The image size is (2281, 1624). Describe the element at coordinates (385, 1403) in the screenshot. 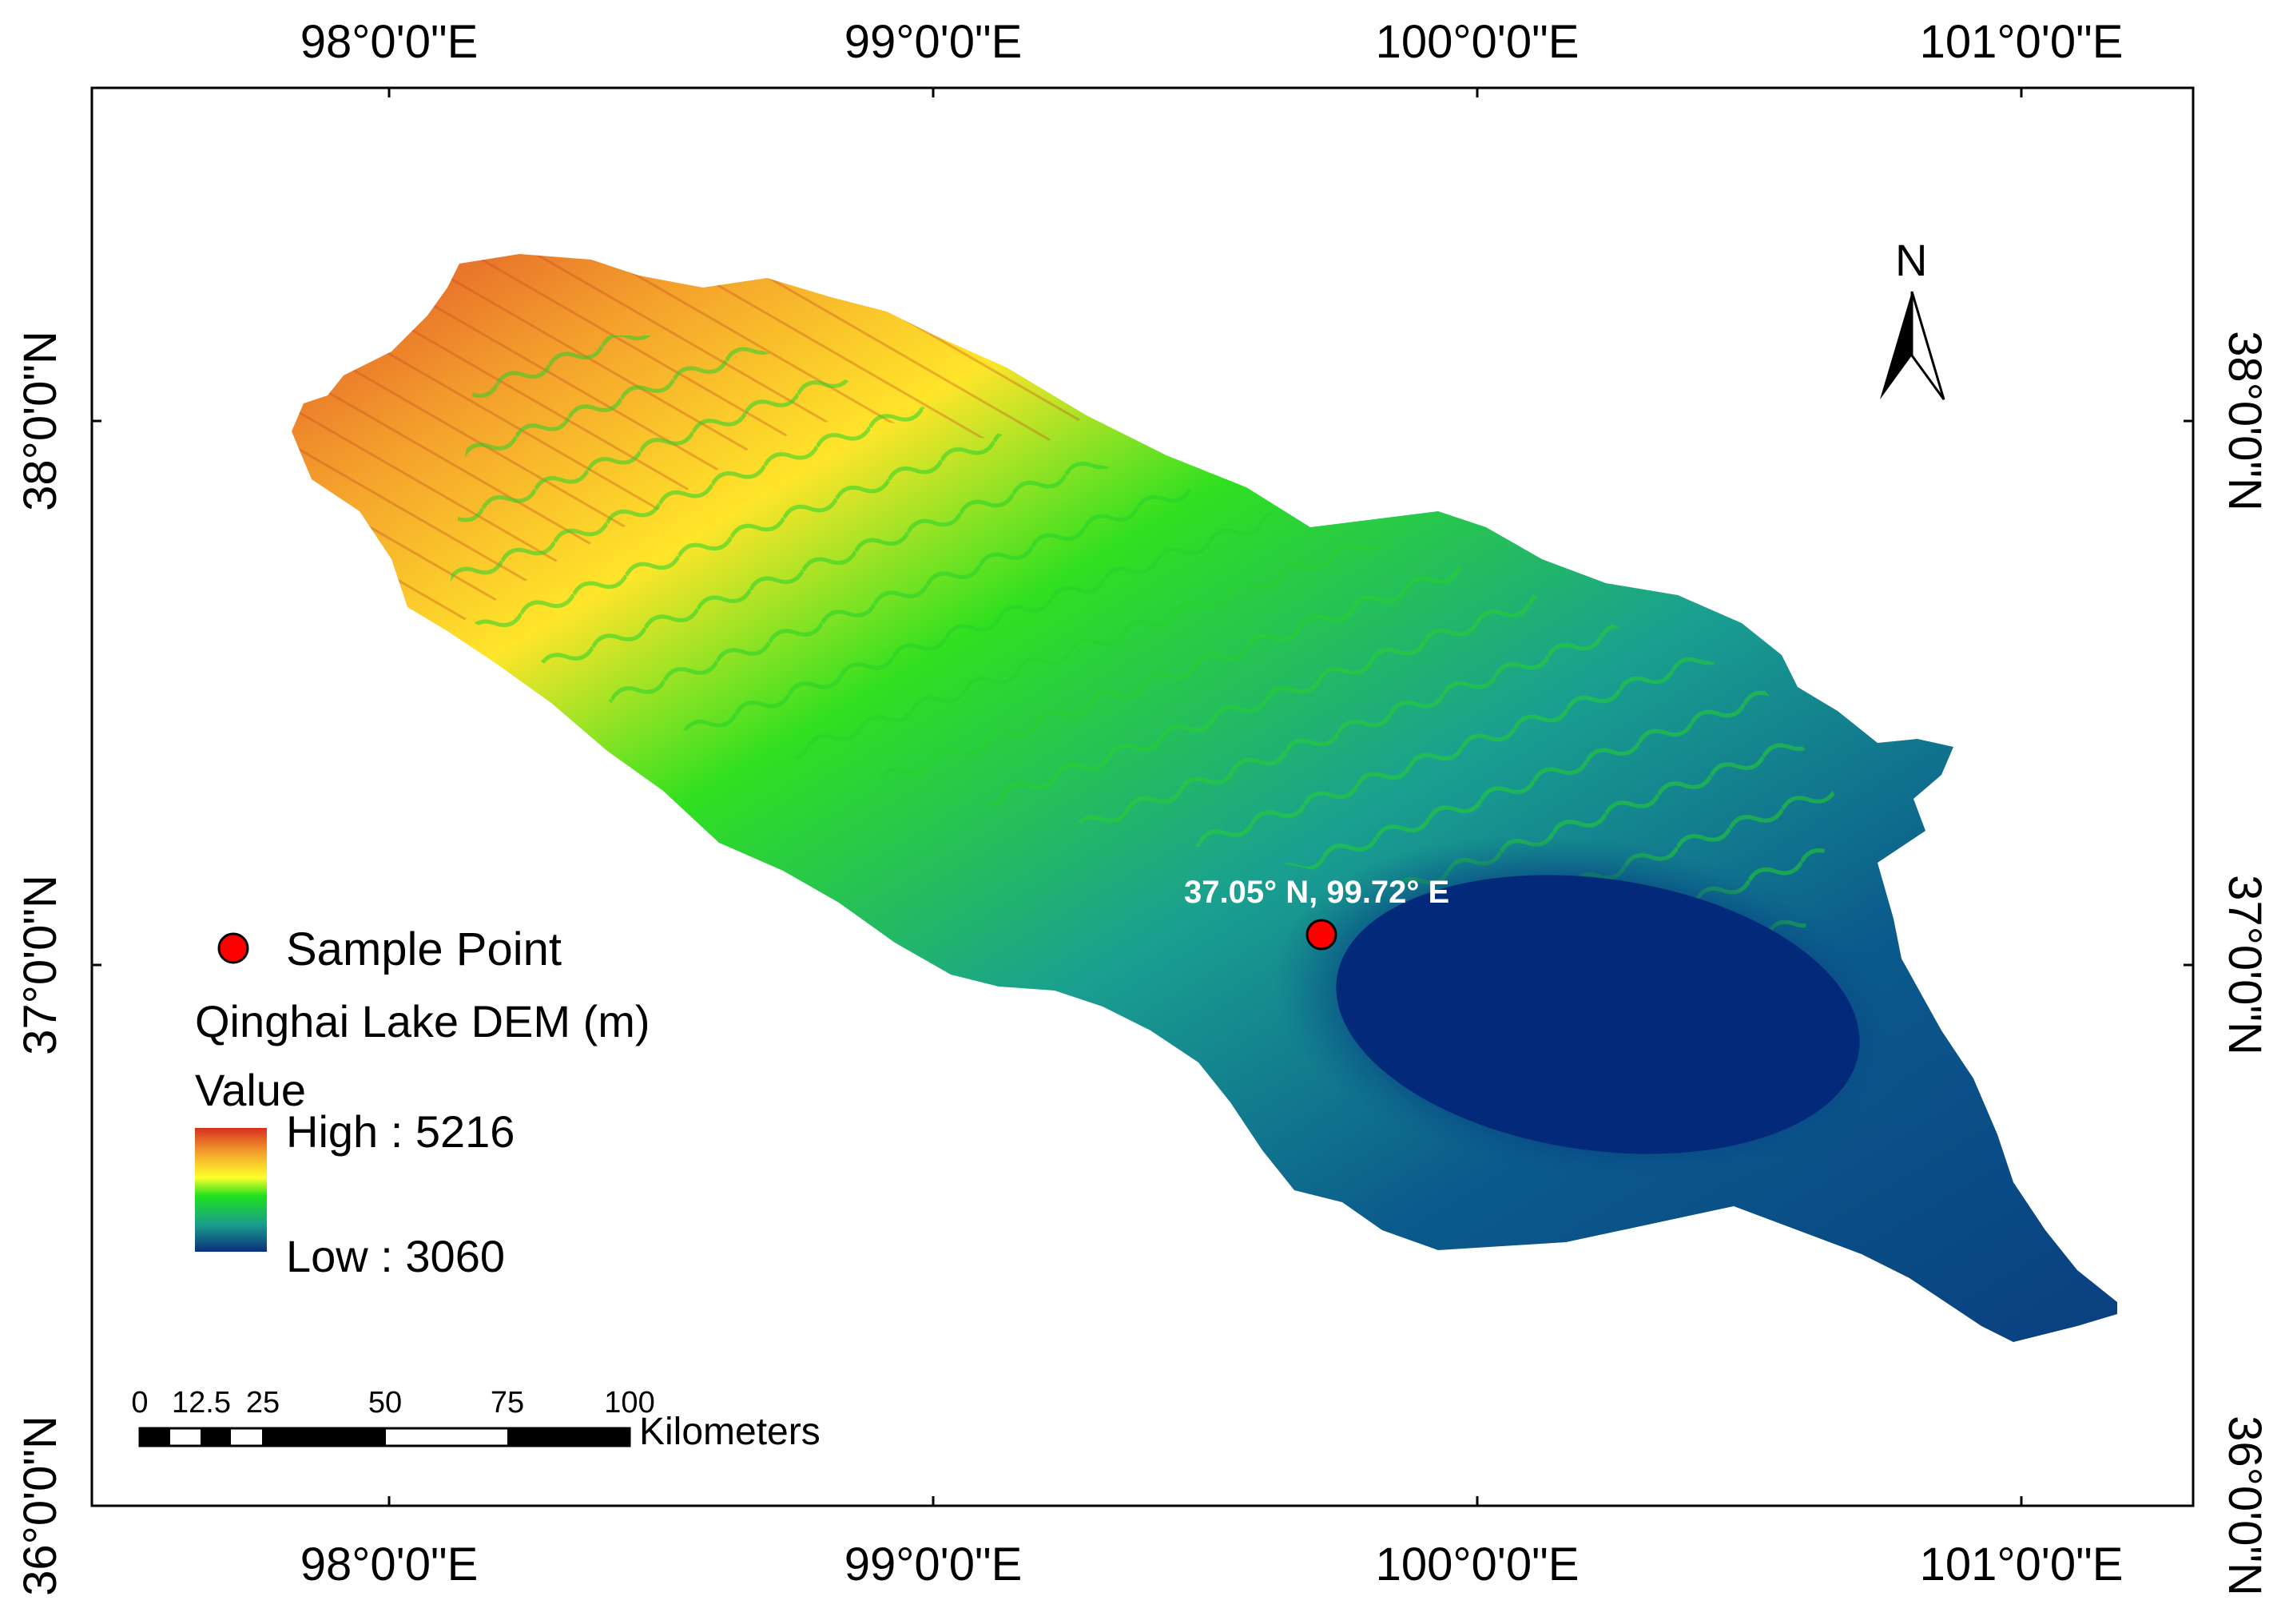

I see `scale-tick-50: 50` at that location.